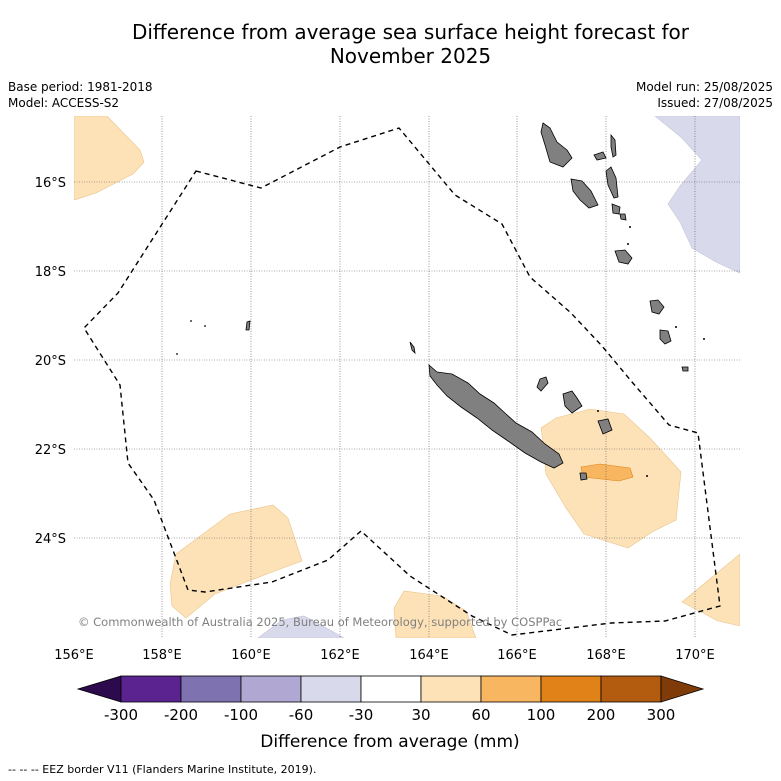 This screenshot has width=781, height=781. What do you see at coordinates (556, 145) in the screenshot?
I see `espiritu-santo` at bounding box center [556, 145].